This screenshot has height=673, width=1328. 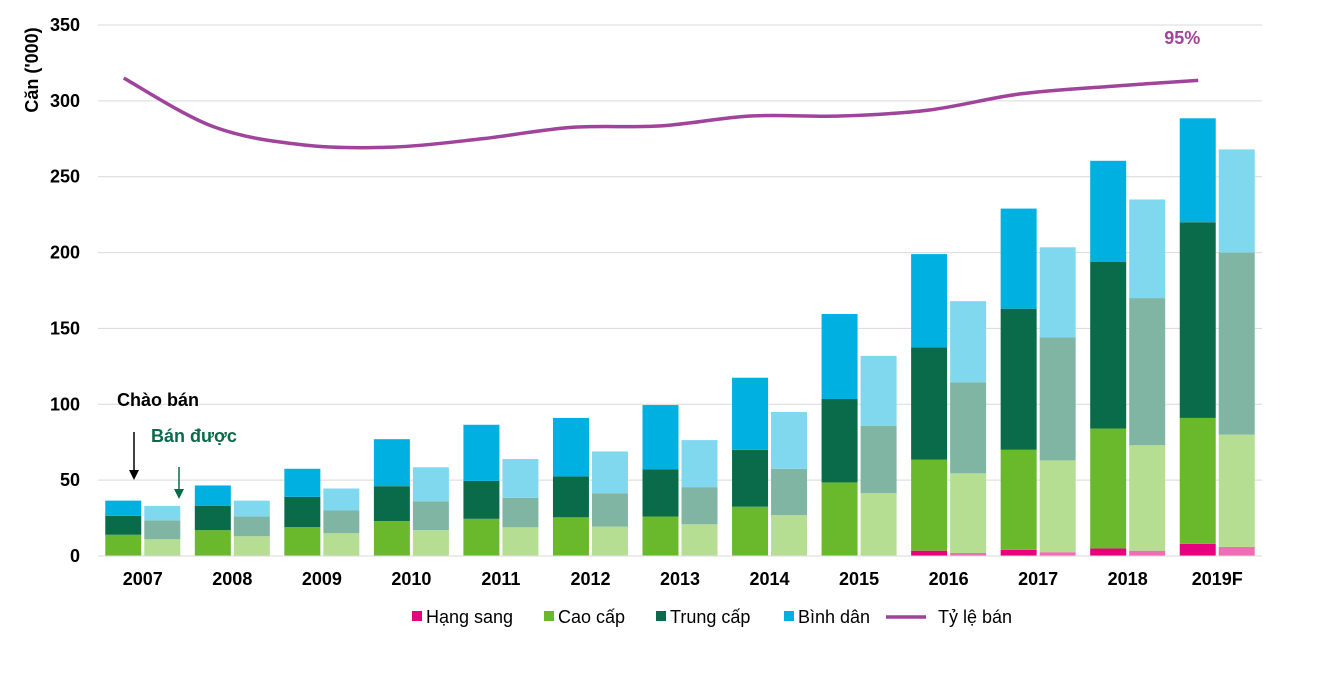 I want to click on line-tyle-ban, so click(x=660, y=113).